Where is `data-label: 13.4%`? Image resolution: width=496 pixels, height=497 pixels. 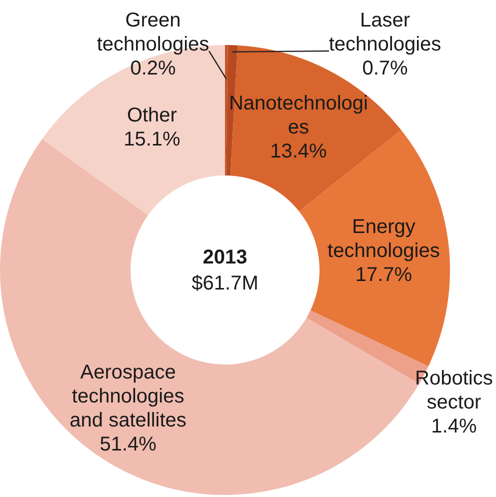 data-label: 13.4% is located at coordinates (299, 151).